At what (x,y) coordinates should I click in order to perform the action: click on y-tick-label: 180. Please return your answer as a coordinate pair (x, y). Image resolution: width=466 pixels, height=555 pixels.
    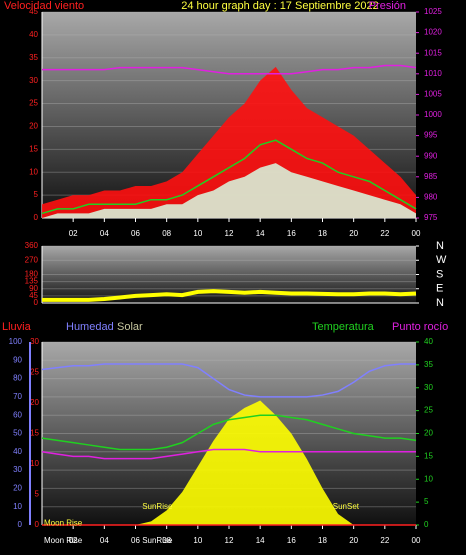
    Looking at the image, I should click on (32, 274).